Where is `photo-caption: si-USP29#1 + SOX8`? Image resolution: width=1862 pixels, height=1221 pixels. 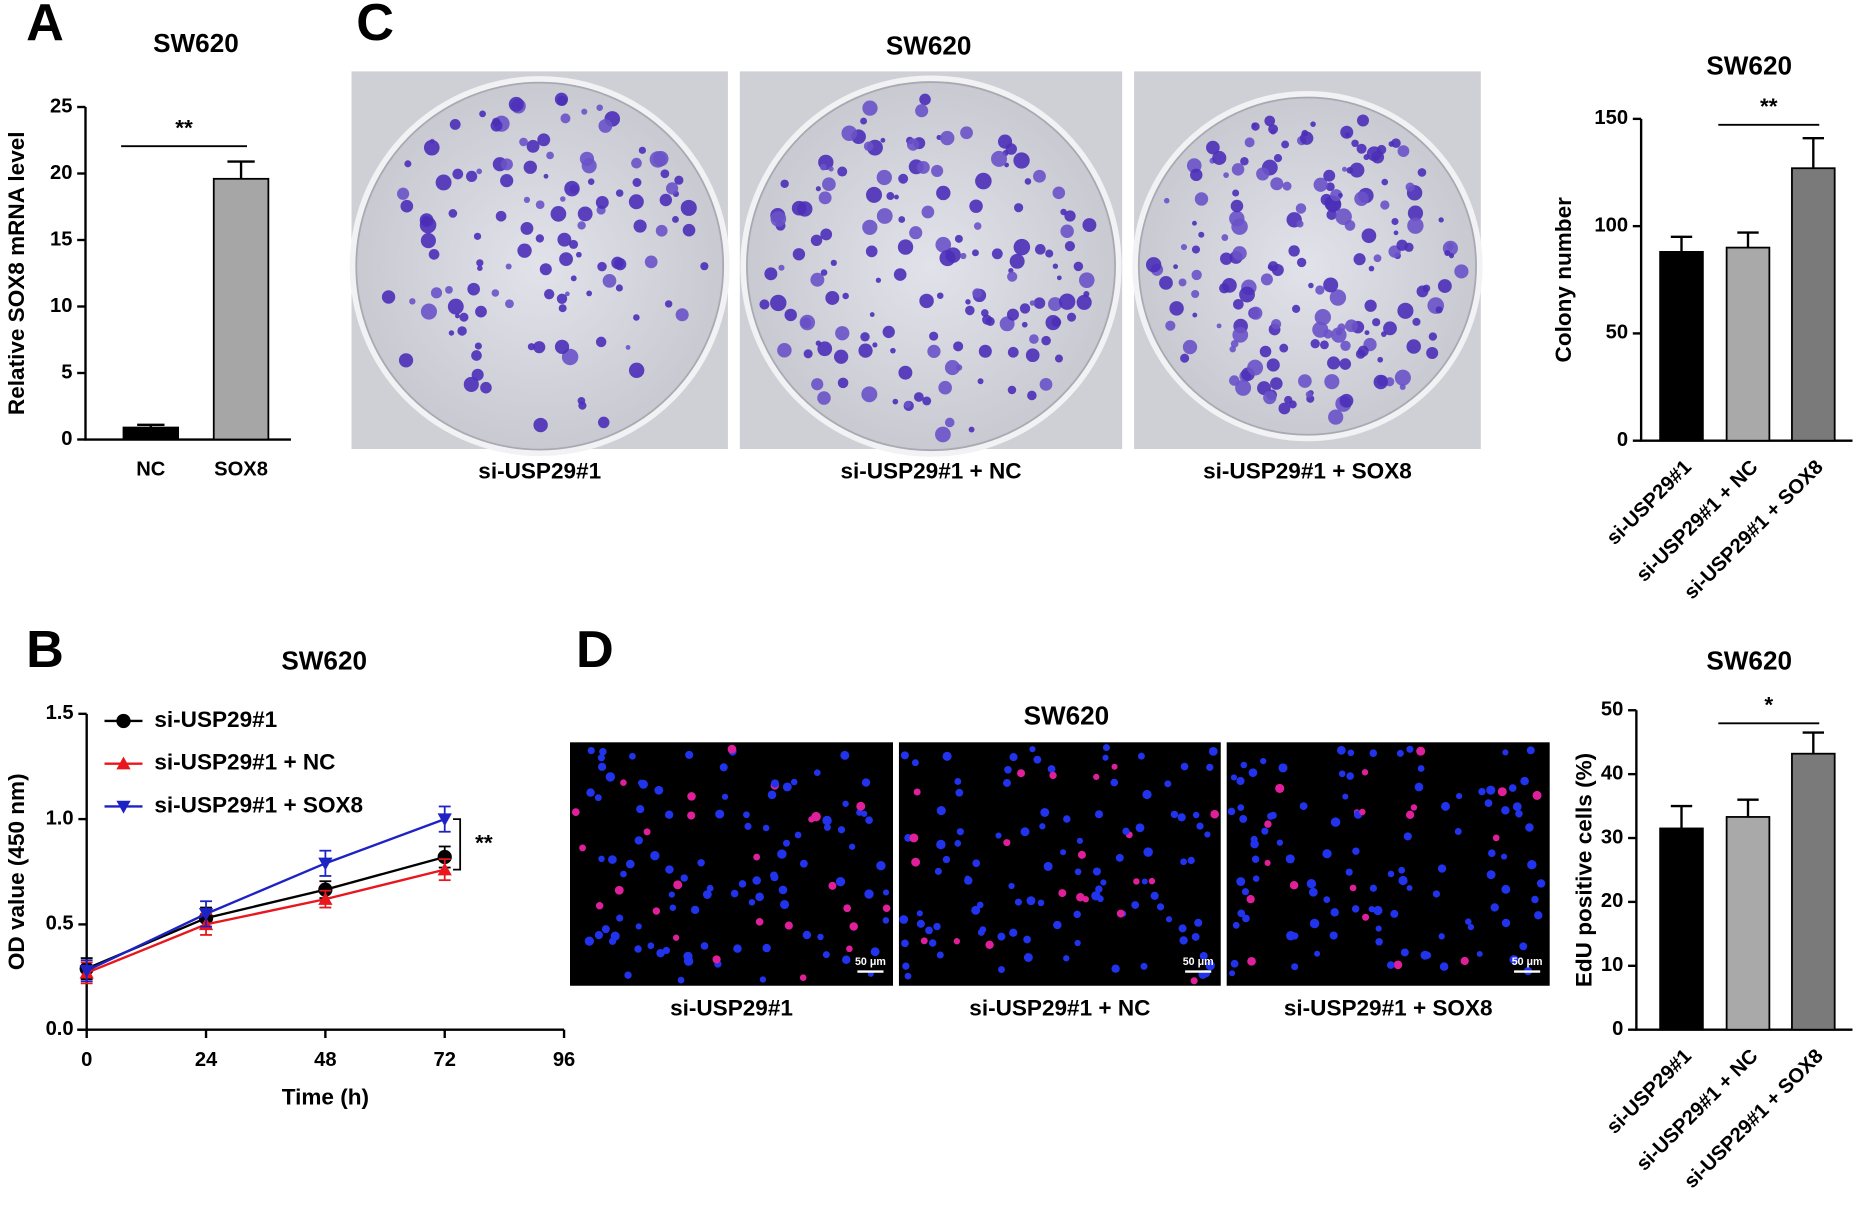
photo-caption: si-USP29#1 + SOX8 is located at coordinates (1307, 471).